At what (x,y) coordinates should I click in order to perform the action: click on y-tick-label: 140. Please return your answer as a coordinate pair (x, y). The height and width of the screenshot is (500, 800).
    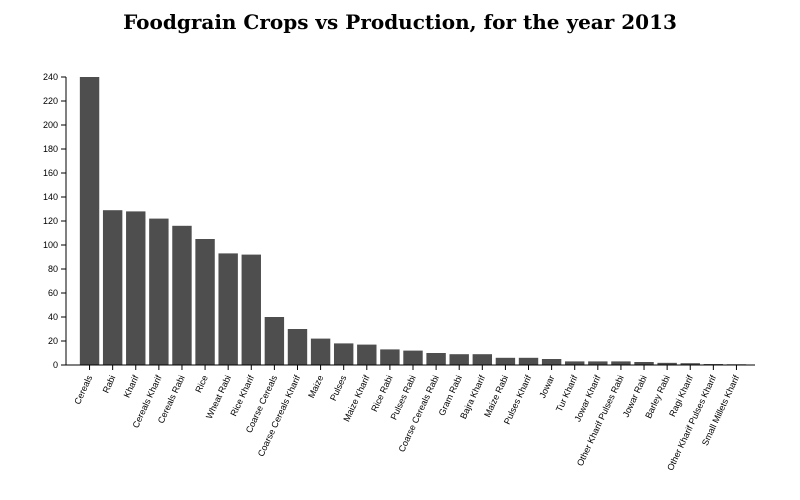
    Looking at the image, I should click on (50, 197).